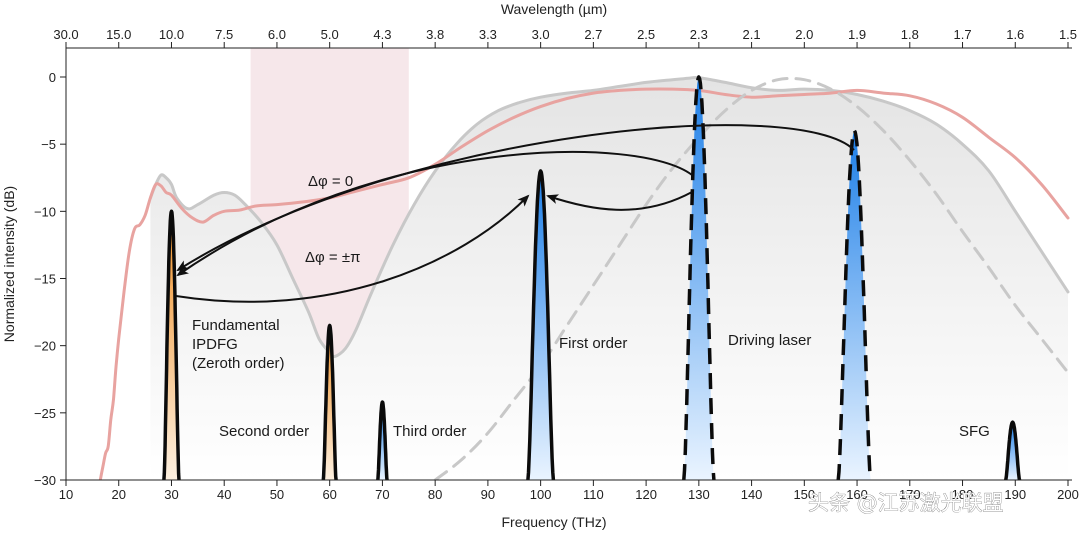  Describe the element at coordinates (45, 211) in the screenshot. I see `y-tick-label: −10` at that location.